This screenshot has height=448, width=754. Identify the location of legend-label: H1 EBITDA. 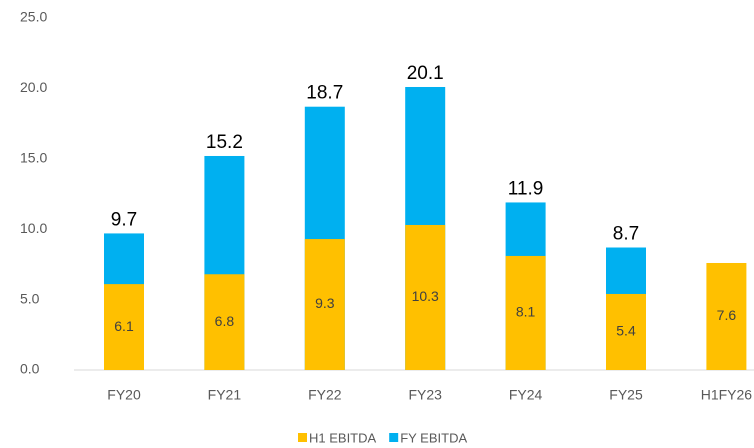
(343, 437).